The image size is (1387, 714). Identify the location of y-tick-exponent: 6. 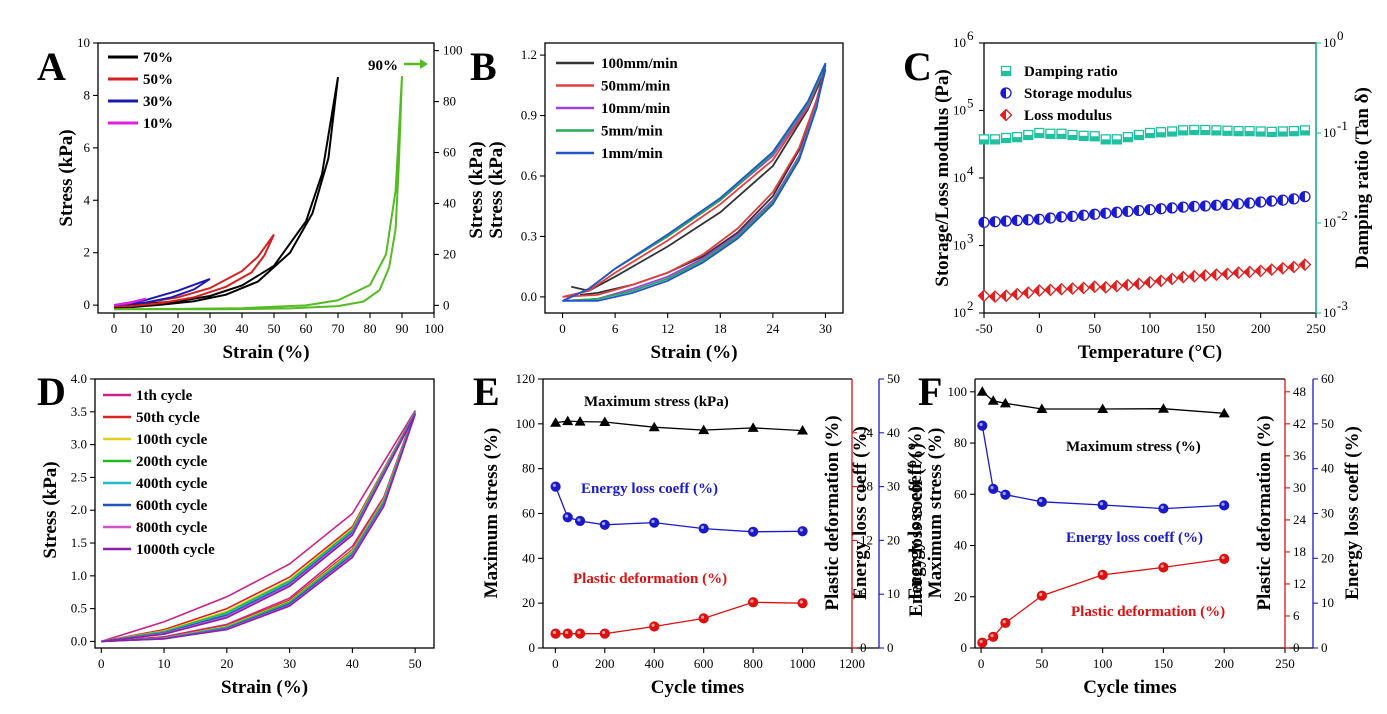
(970, 35).